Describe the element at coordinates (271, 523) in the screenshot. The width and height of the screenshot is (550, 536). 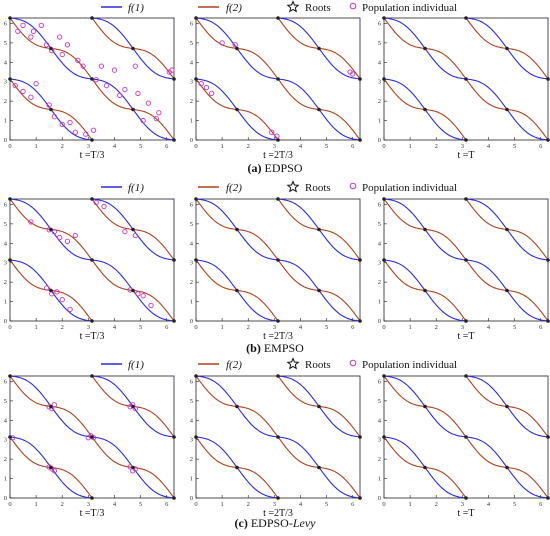
I see `caption-c-name: EDPSO-` at that location.